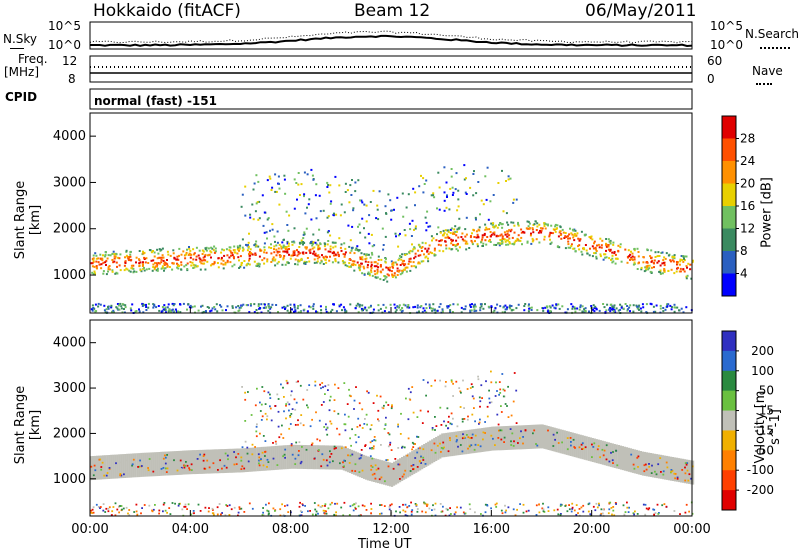 This screenshot has height=554, width=800. What do you see at coordinates (729, 150) in the screenshot?
I see `power-colorbar-segment` at bounding box center [729, 150].